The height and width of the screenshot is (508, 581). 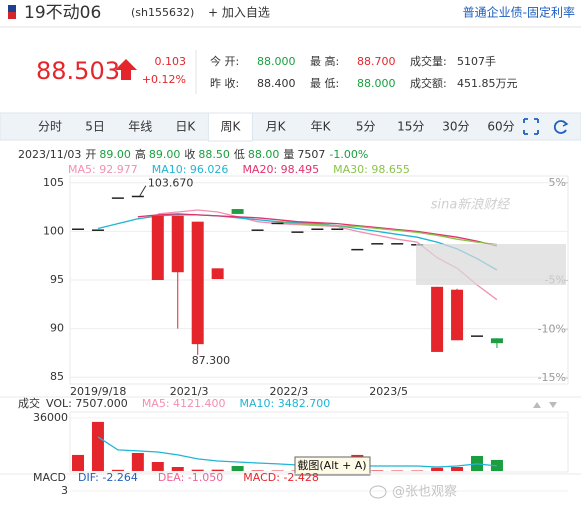 I want to click on add-watchlist: + 加入自选, so click(x=239, y=13).